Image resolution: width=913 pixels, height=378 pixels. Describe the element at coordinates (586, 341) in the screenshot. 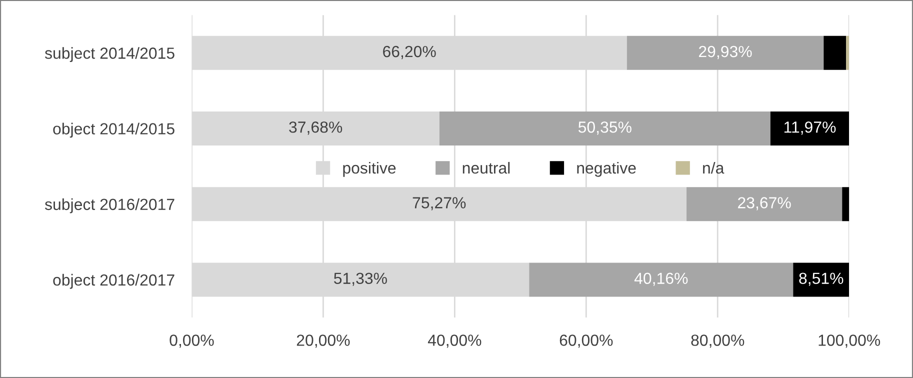

I see `x-tick-label: 60,00%` at that location.